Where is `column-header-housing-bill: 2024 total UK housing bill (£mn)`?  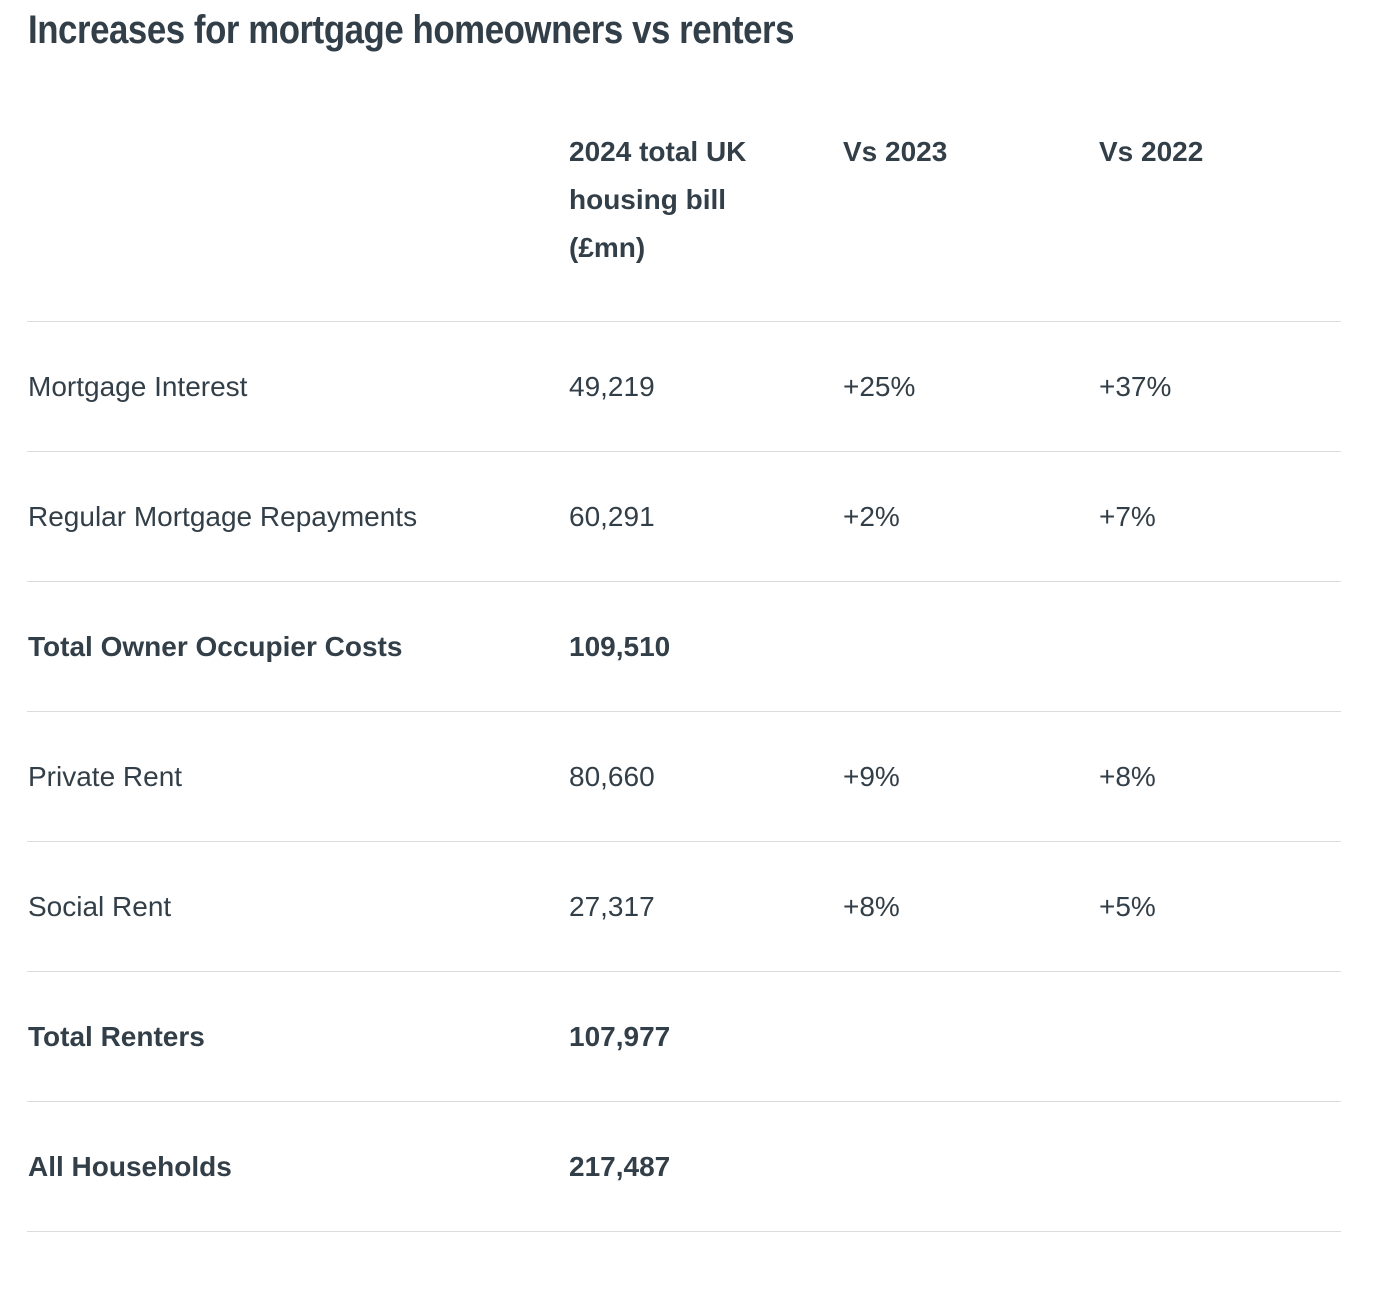
column-header-housing-bill: 2024 total UK housing bill (£mn) is located at coordinates (658, 199).